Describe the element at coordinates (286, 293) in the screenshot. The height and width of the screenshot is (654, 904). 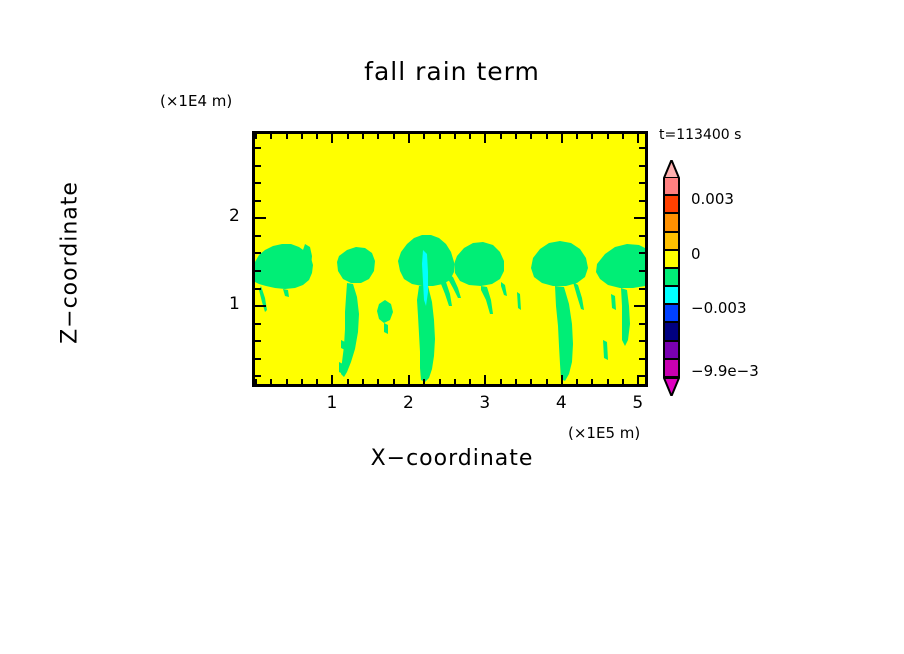
I see `rain-cell-1-speck` at that location.